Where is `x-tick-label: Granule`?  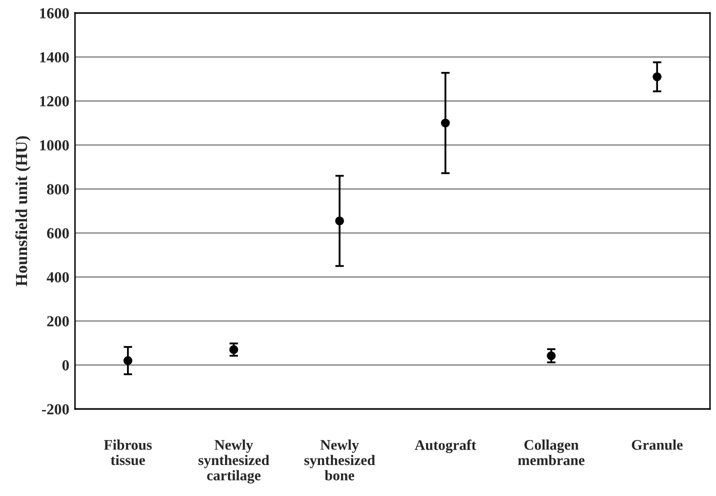
x-tick-label: Granule is located at coordinates (657, 445).